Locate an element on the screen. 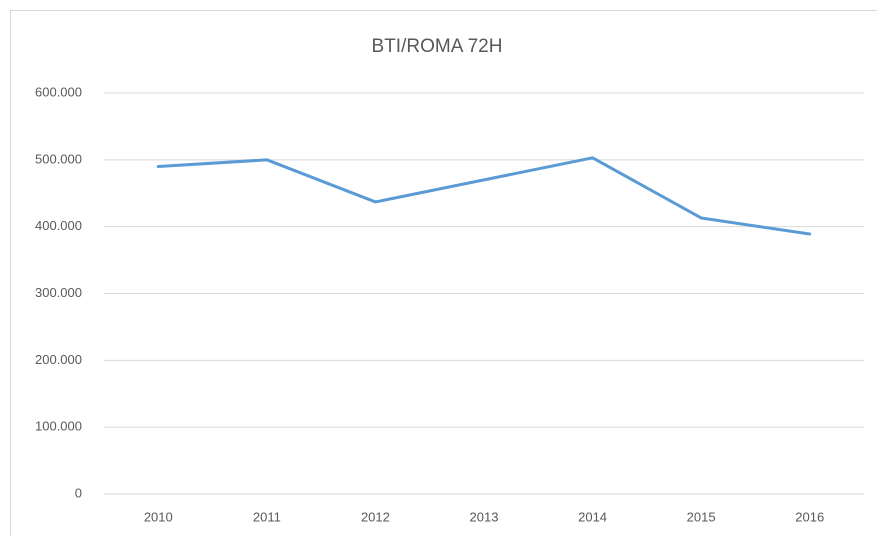 This screenshot has height=536, width=877. x-tick-label: 2010 is located at coordinates (158, 516).